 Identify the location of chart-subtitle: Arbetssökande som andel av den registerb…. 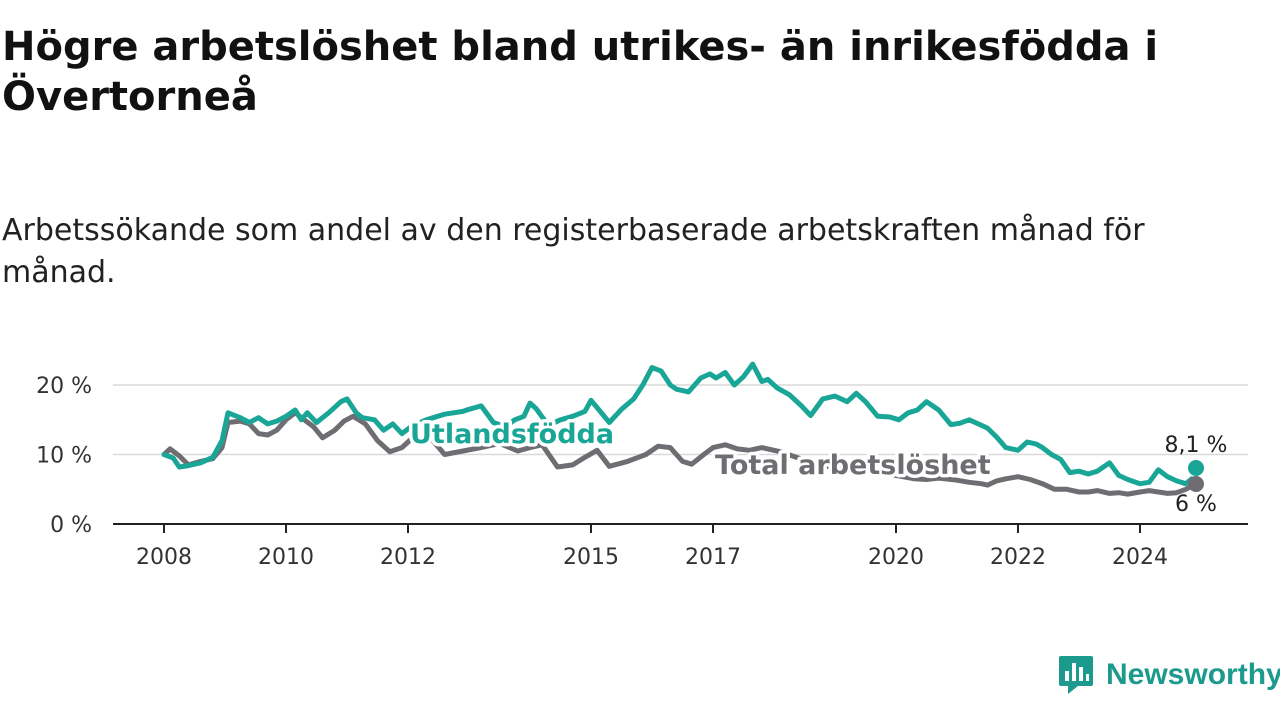
(573, 251).